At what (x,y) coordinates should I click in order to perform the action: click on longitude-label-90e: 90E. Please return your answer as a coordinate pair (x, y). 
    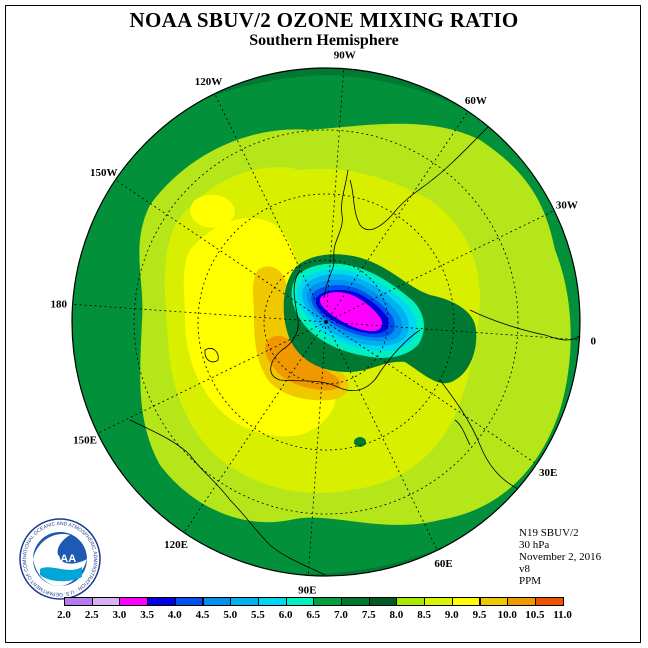
    Looking at the image, I should click on (307, 590).